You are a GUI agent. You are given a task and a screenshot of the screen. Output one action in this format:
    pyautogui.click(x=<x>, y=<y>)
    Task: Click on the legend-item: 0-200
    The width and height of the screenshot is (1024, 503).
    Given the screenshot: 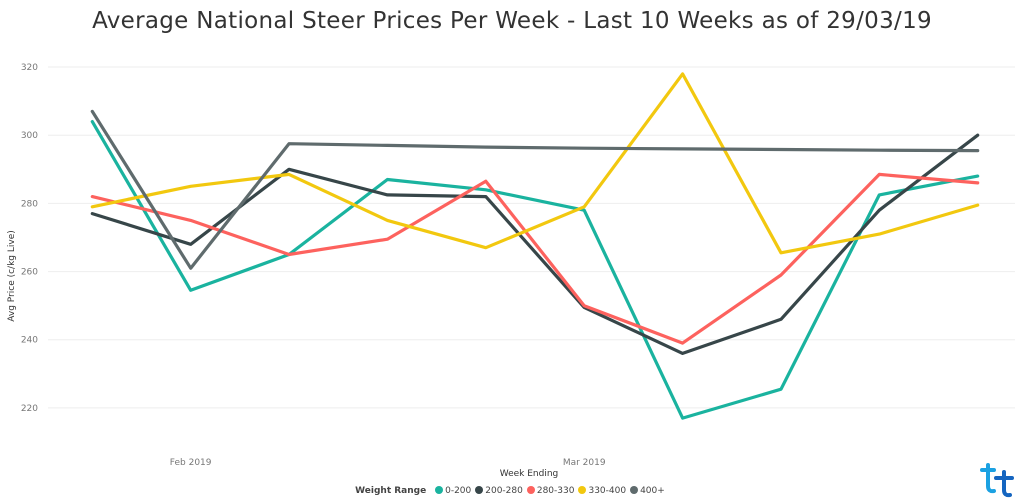 What is the action you would take?
    pyautogui.click(x=453, y=491)
    